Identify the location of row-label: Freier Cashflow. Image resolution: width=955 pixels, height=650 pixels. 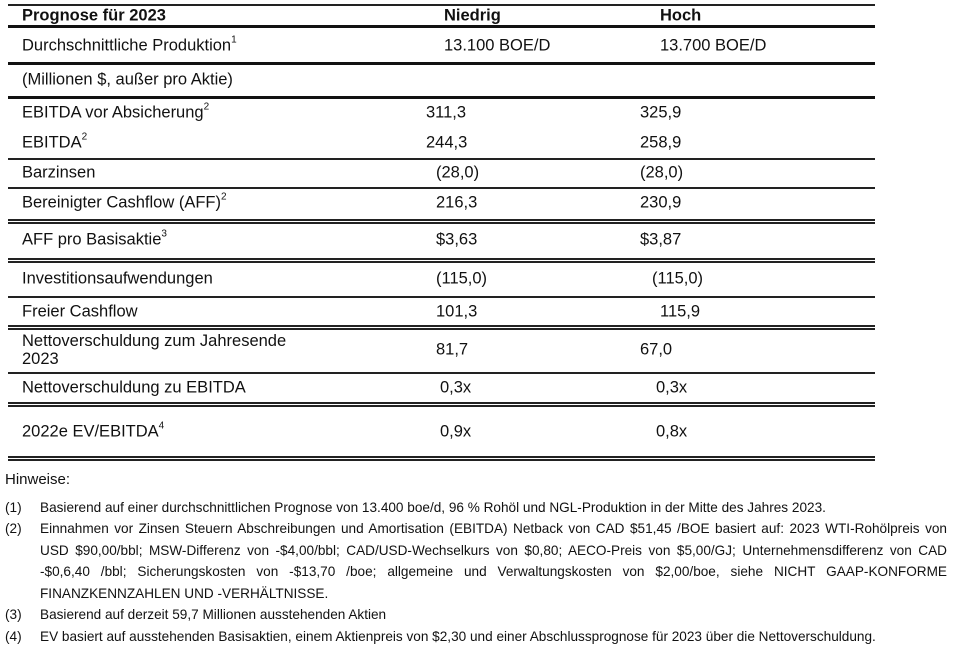
(80, 311).